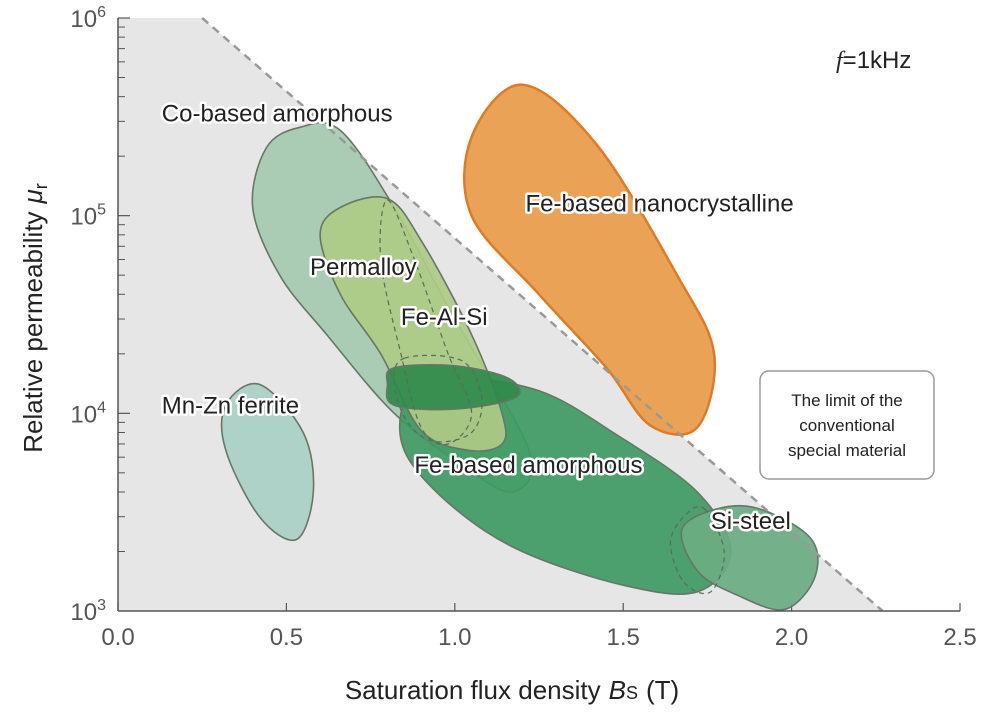  I want to click on x-tick-label: 2.5, so click(959, 637).